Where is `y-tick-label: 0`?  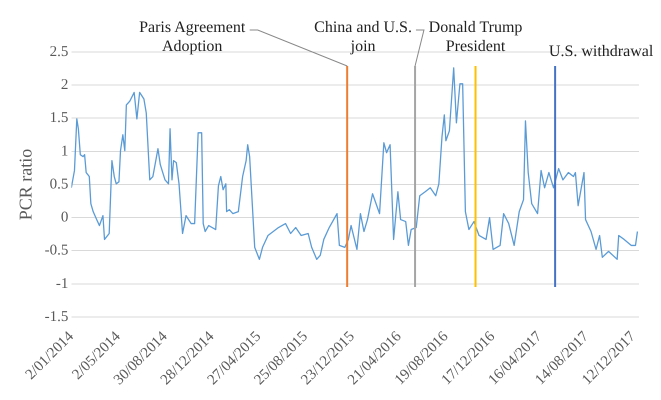
y-tick-label: 0 is located at coordinates (64, 218).